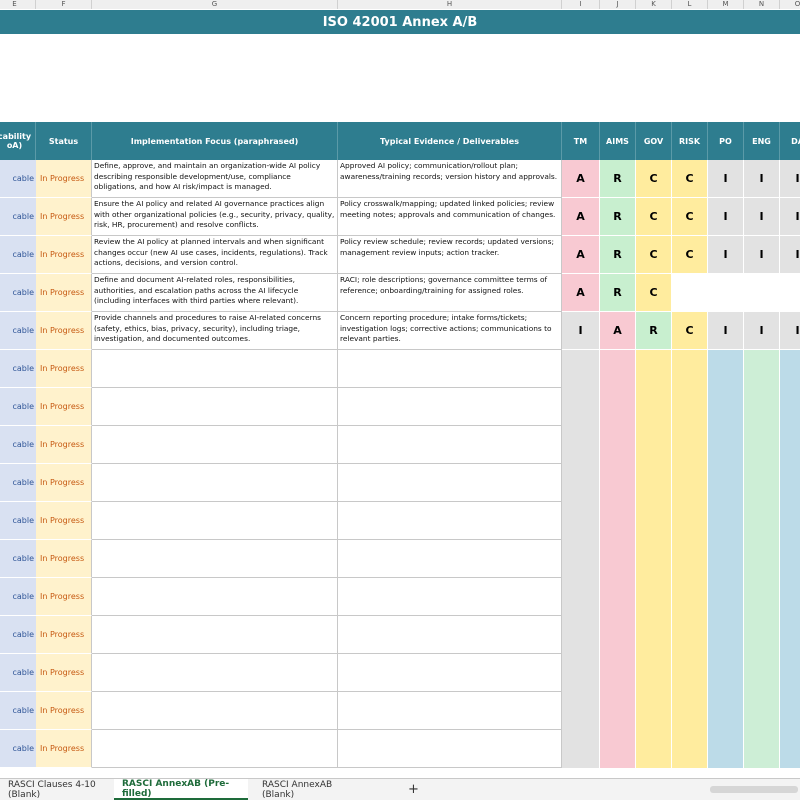 The width and height of the screenshot is (800, 800). Describe the element at coordinates (654, 4) in the screenshot. I see `column-letter: K` at that location.